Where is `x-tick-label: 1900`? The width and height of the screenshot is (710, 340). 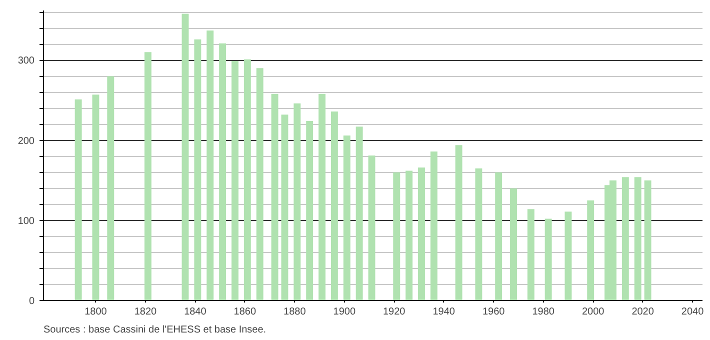 x-tick-label: 1900 is located at coordinates (344, 312).